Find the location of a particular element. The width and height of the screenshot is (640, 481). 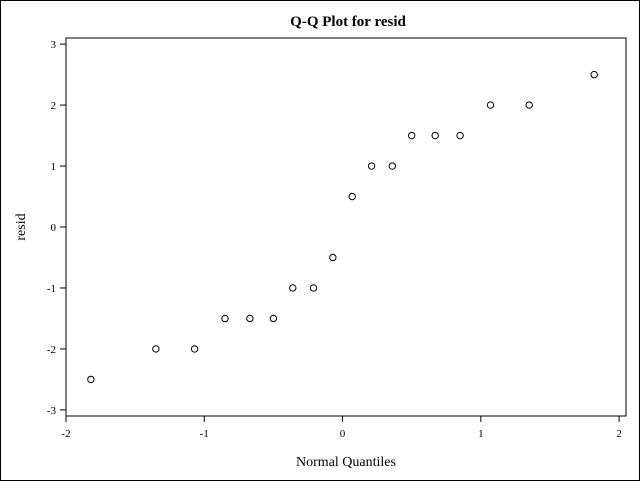

x-axis: -2 -1 0 1 2 is located at coordinates (341, 428).